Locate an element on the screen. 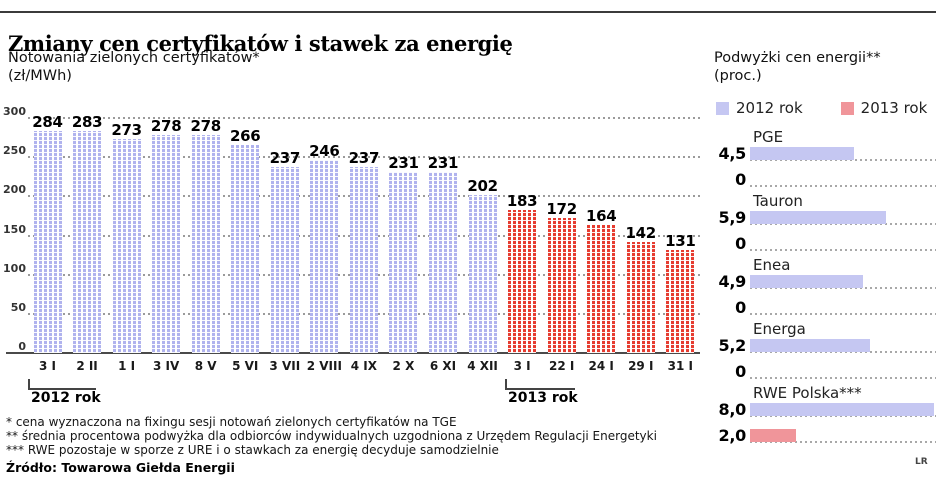 Image resolution: width=936 pixels, height=479 pixels. bar-value-label: 142 is located at coordinates (641, 233).